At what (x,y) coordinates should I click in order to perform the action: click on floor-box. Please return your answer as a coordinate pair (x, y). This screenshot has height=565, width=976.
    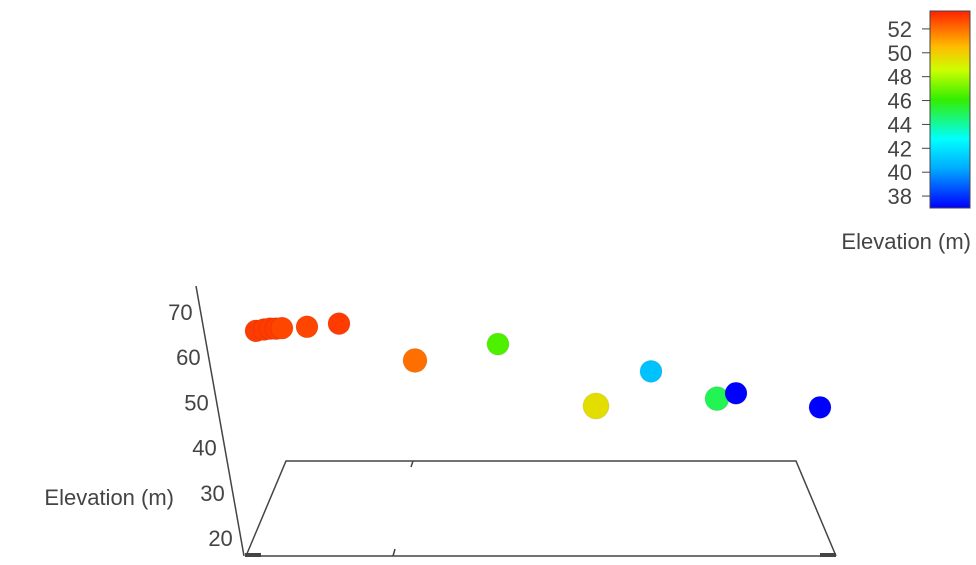
    Looking at the image, I should click on (541, 508).